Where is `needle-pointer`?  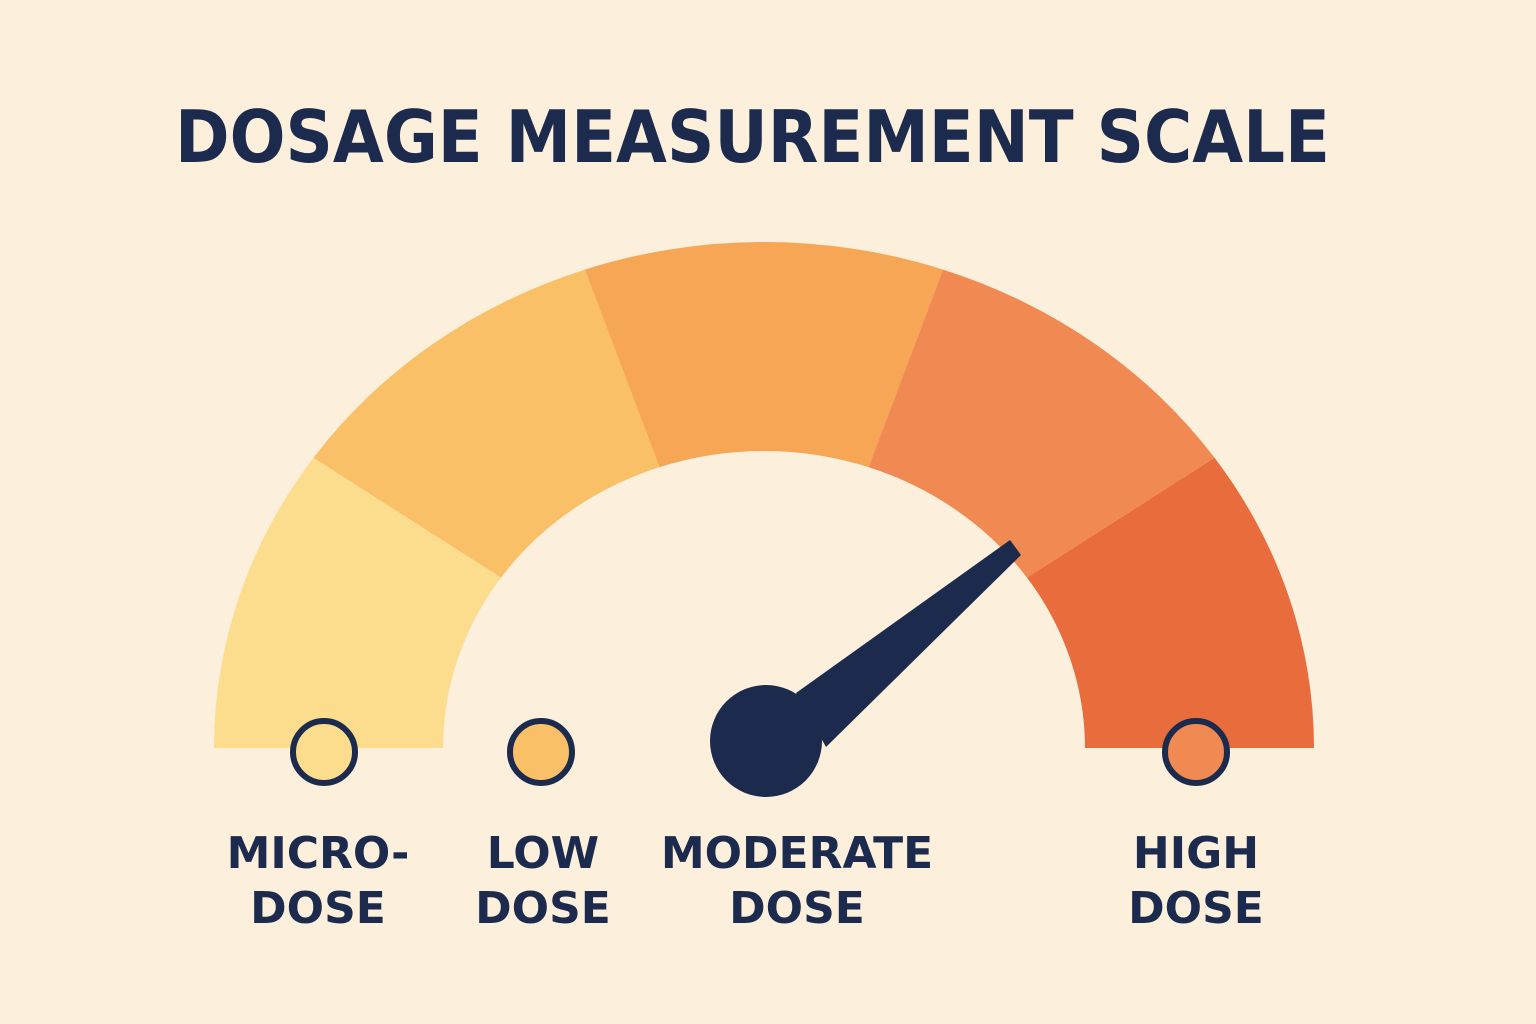
needle-pointer is located at coordinates (908, 643).